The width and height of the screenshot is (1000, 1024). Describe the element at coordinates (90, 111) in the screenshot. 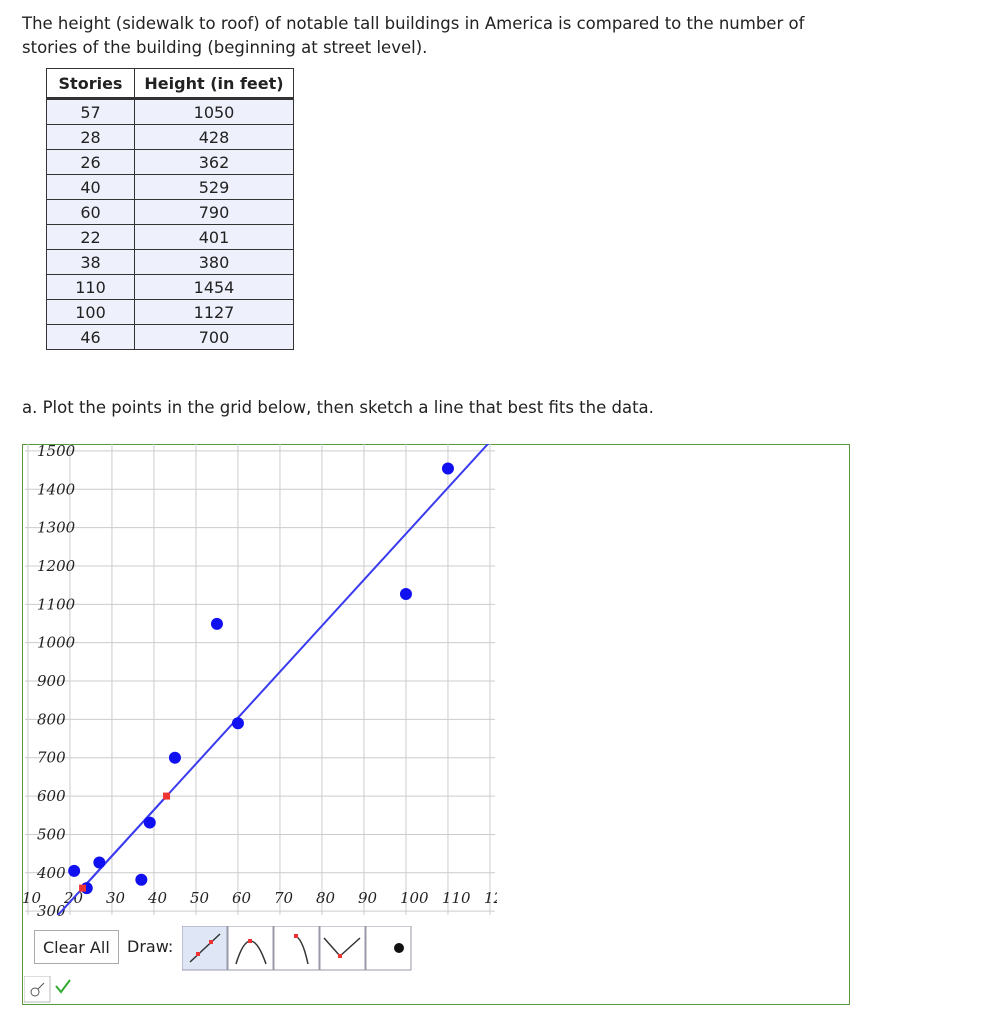

I see `table-cell: 57` at that location.